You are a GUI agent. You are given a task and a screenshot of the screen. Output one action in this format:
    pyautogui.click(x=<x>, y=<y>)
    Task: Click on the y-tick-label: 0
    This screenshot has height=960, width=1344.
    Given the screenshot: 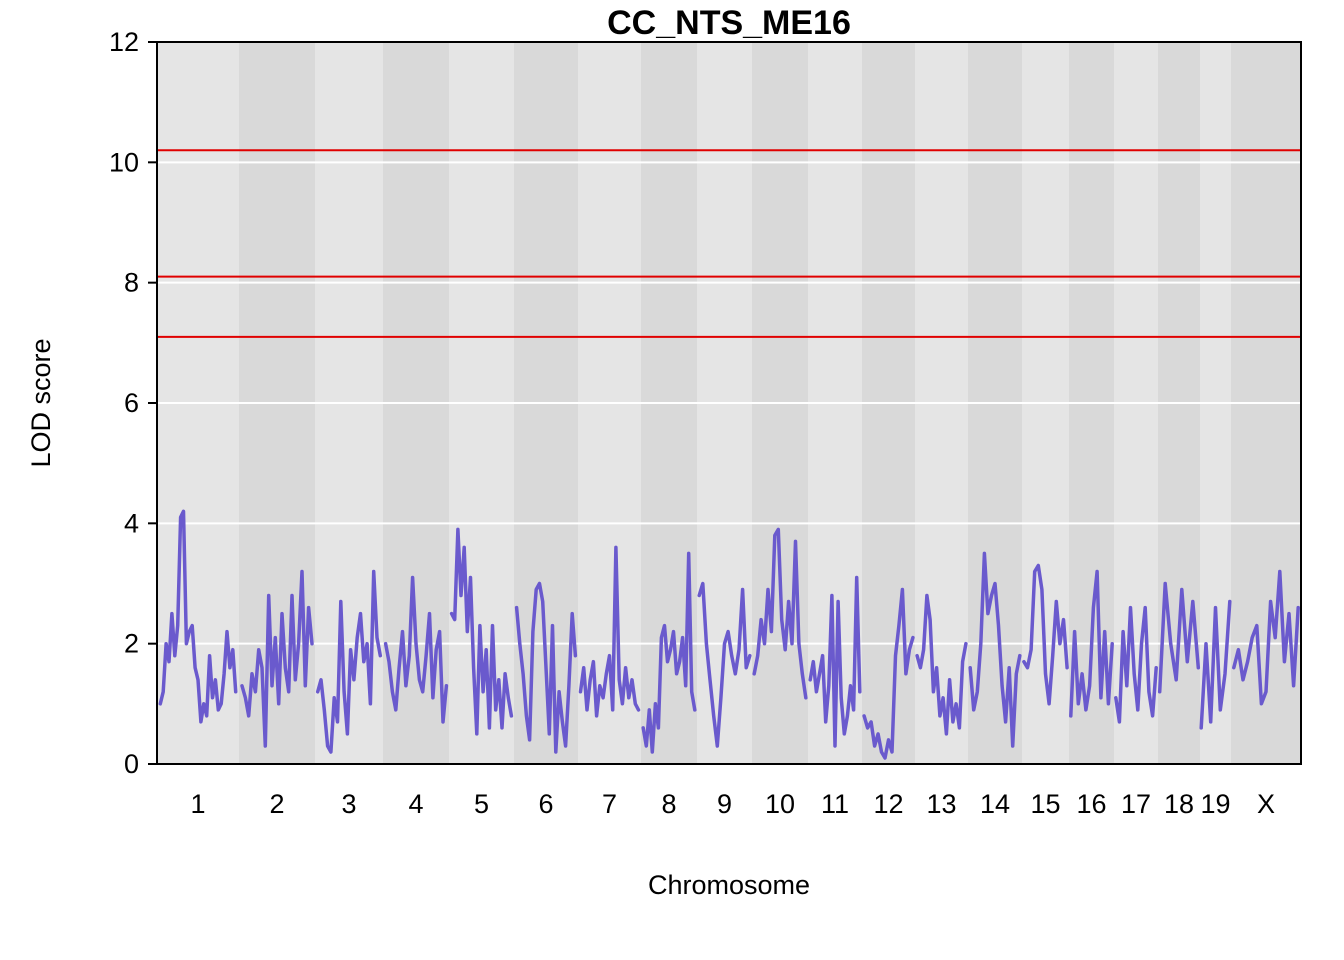 What is the action you would take?
    pyautogui.click(x=131, y=764)
    